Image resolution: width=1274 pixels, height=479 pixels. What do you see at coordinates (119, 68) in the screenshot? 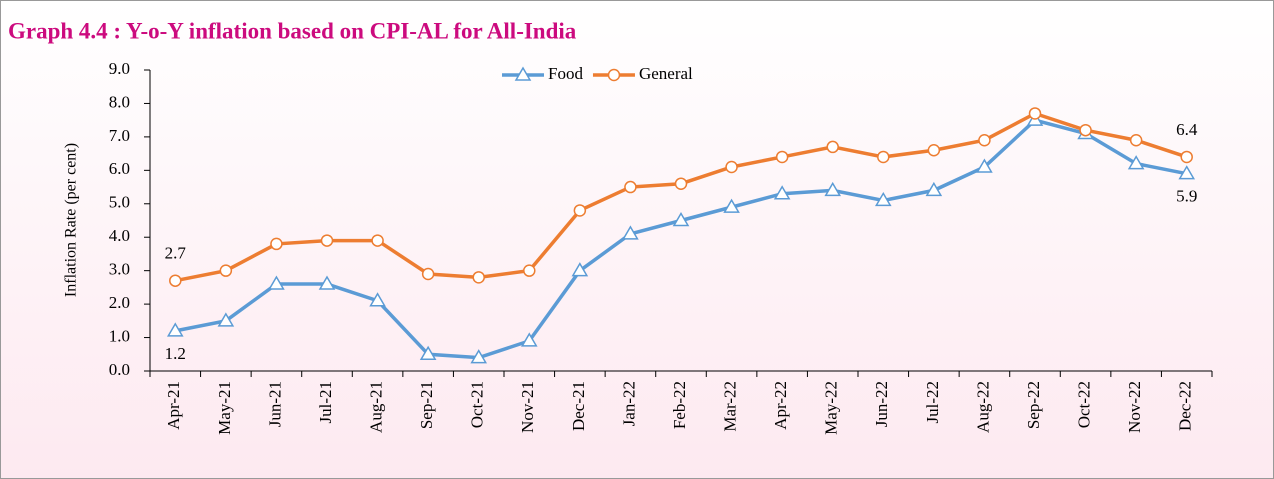
I see `y-tick-label: 9.0` at bounding box center [119, 68].